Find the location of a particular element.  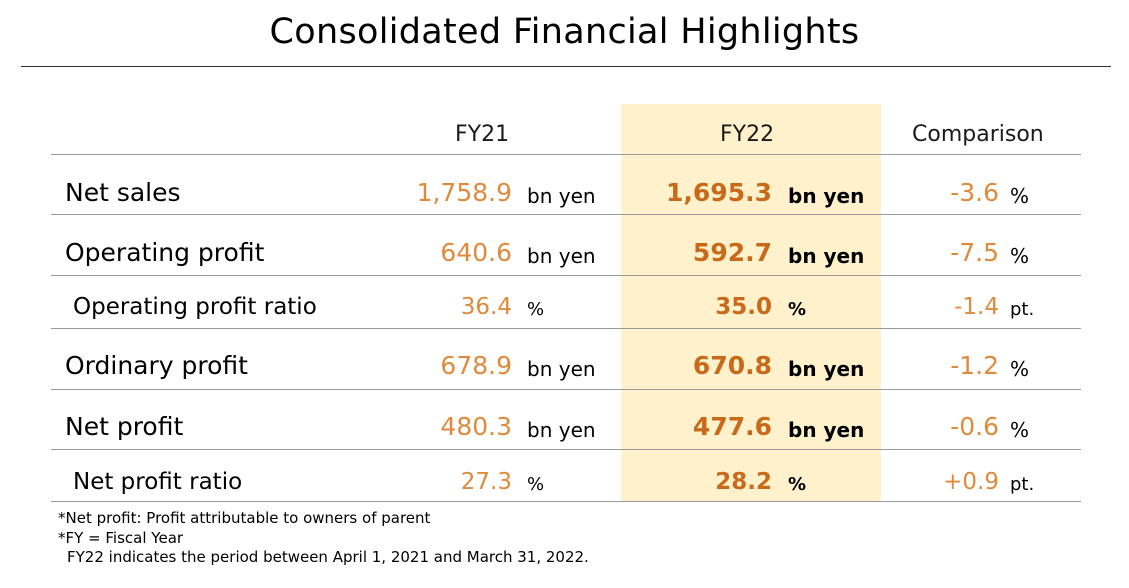

title-divider is located at coordinates (566, 66).